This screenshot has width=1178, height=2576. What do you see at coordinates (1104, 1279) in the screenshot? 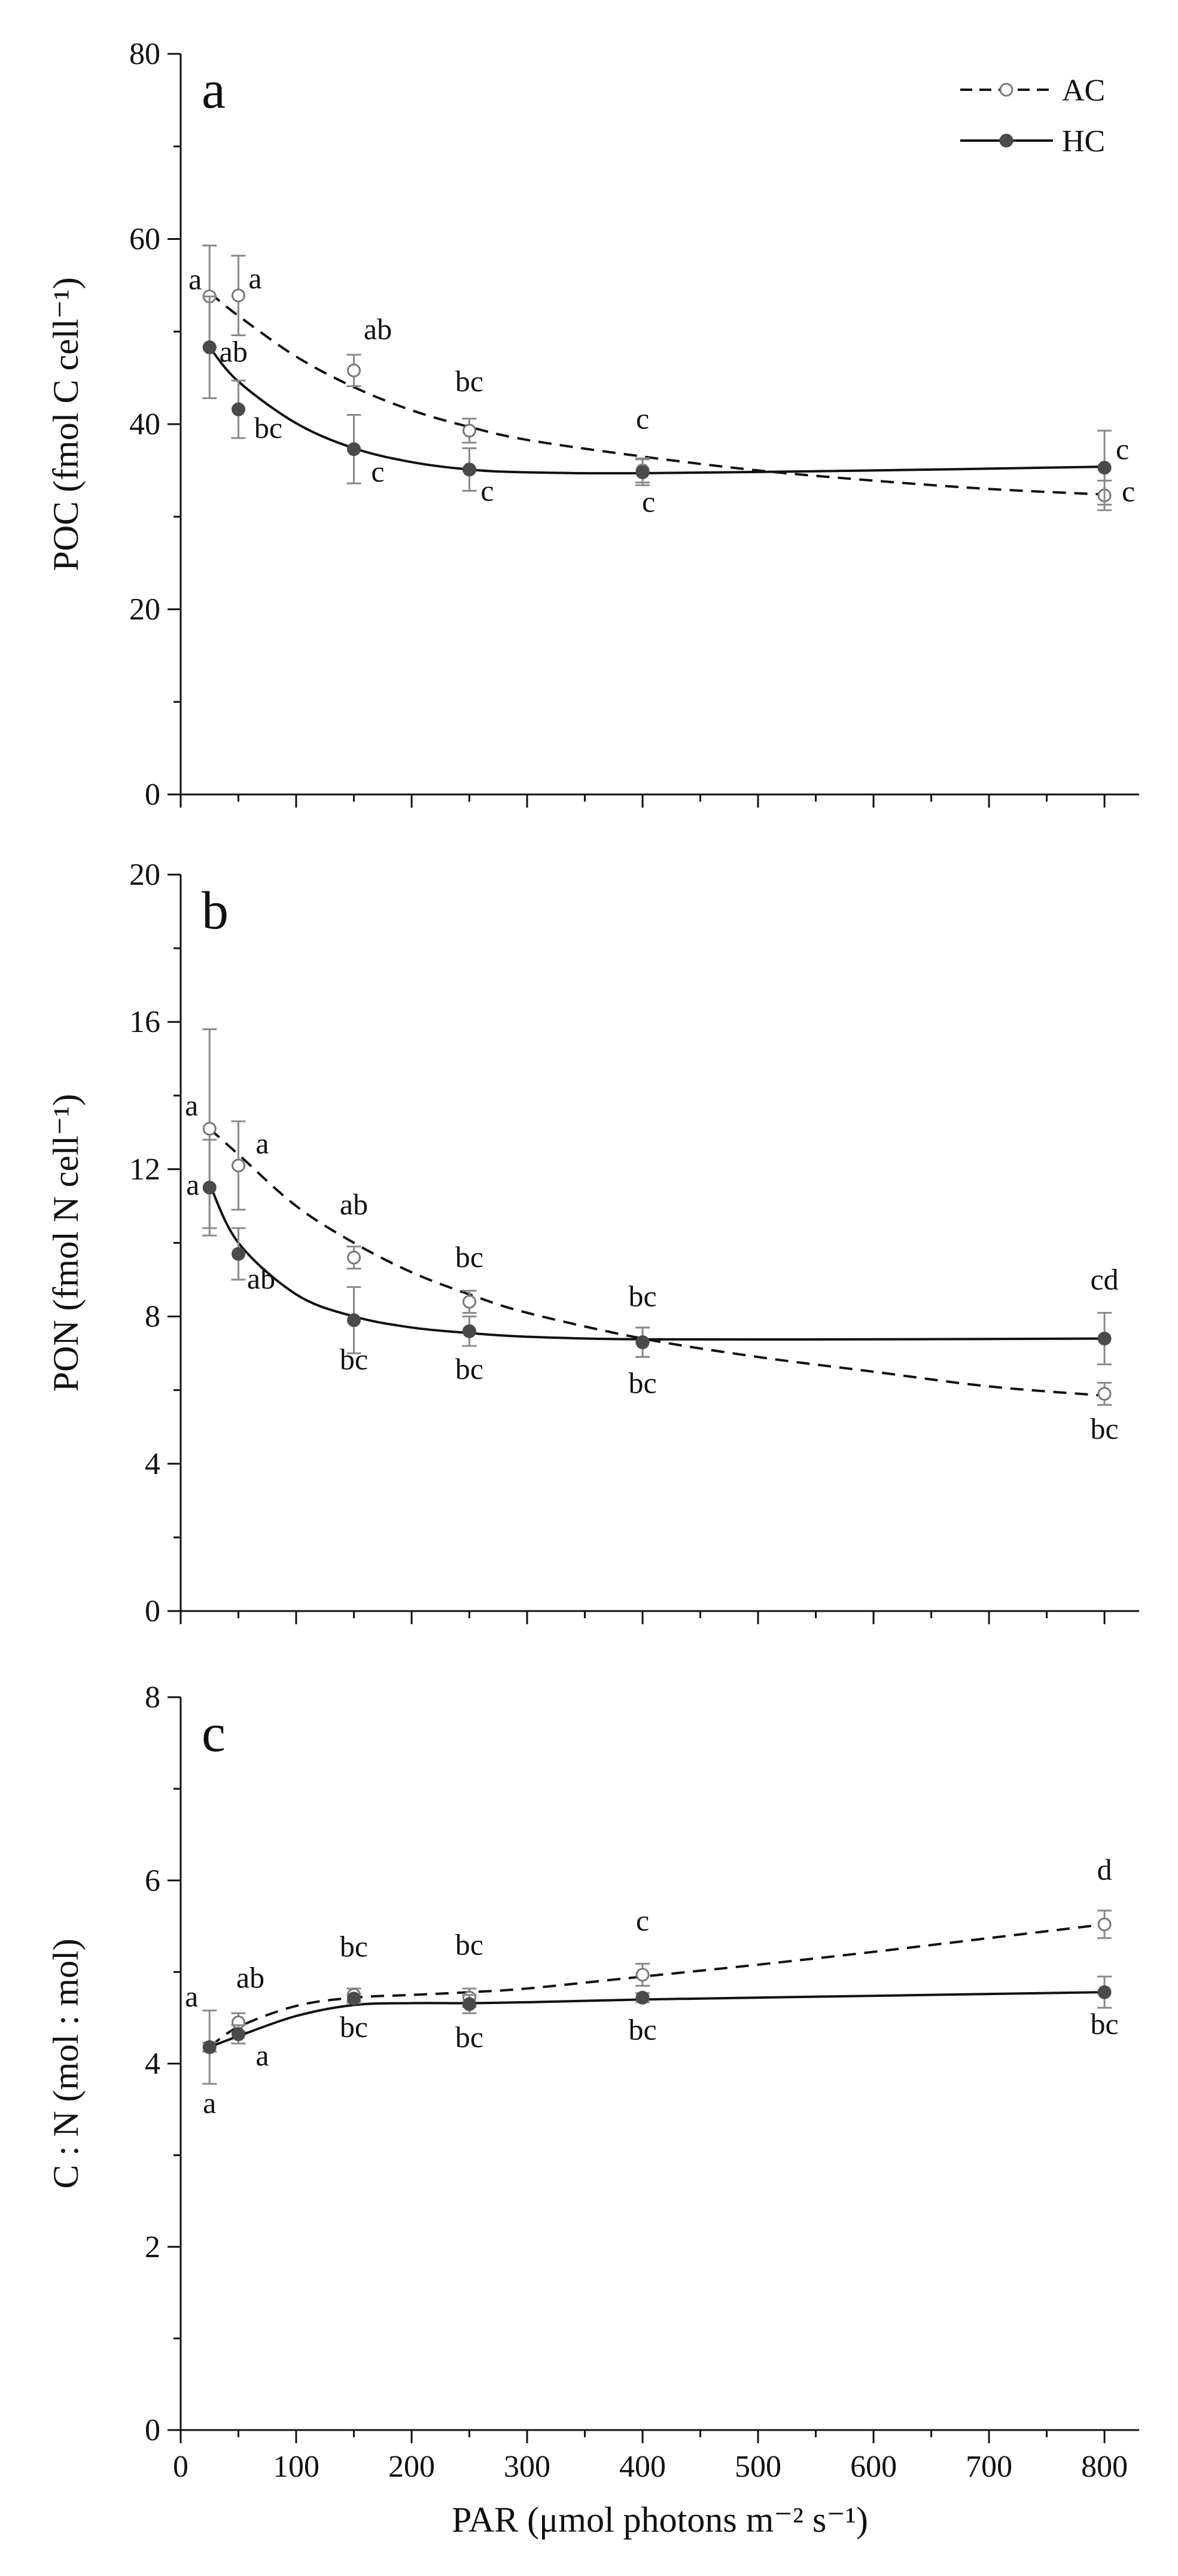
I see `significance-label: cd` at bounding box center [1104, 1279].